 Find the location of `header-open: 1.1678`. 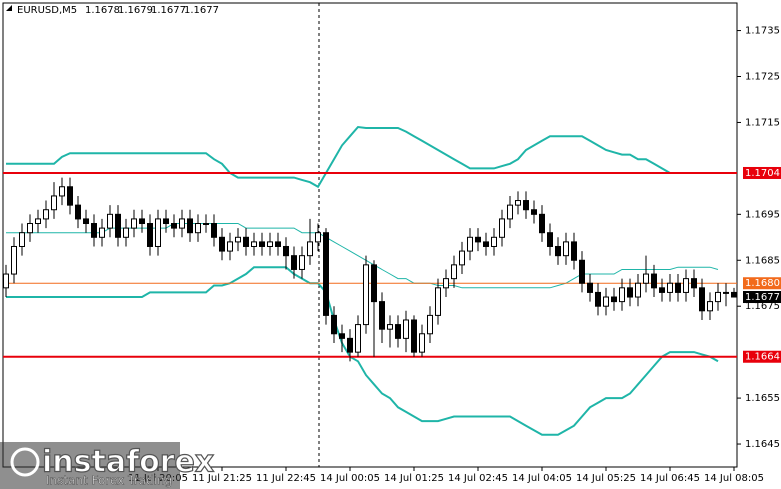

header-open: 1.1678 is located at coordinates (102, 10).